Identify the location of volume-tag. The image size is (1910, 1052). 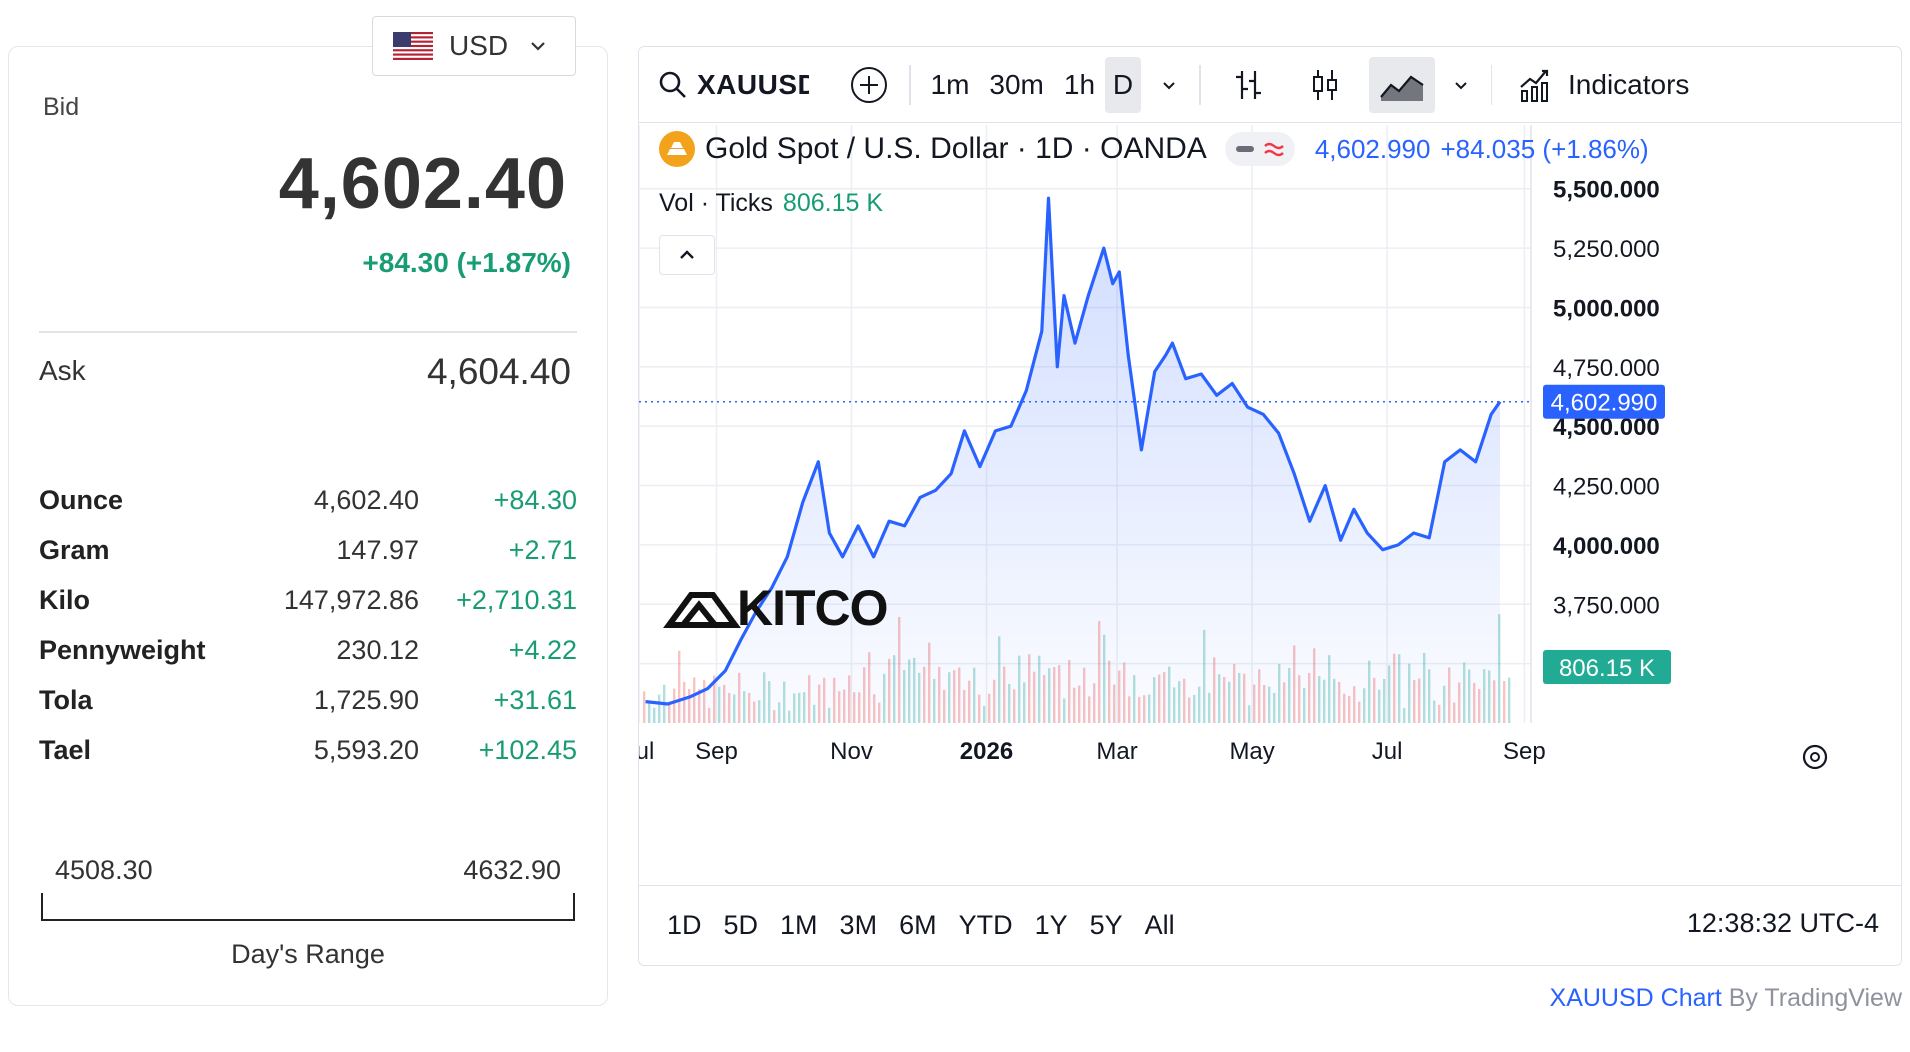
(1607, 667).